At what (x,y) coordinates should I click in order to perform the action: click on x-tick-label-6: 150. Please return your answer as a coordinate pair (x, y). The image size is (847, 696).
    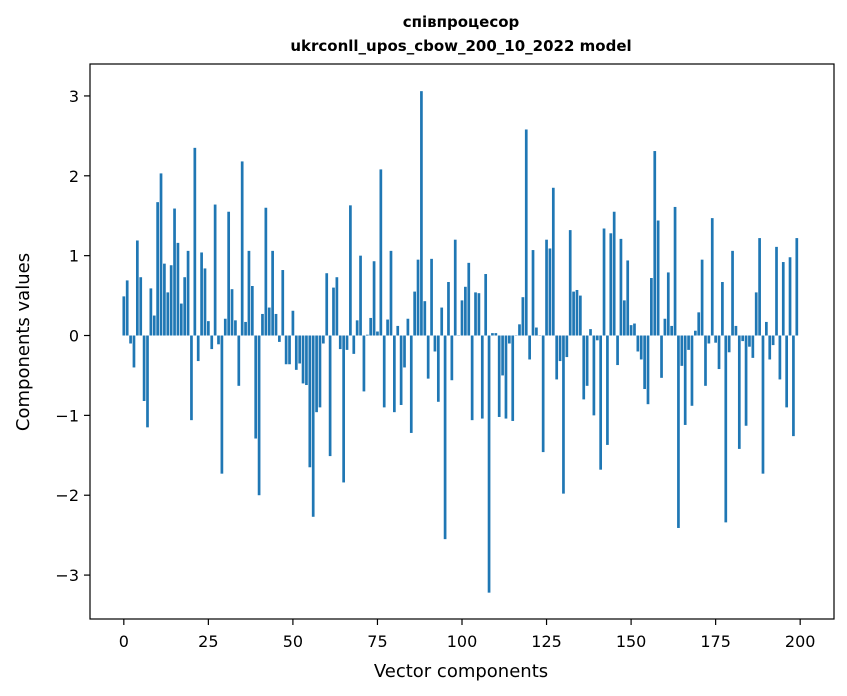
    Looking at the image, I should click on (631, 641).